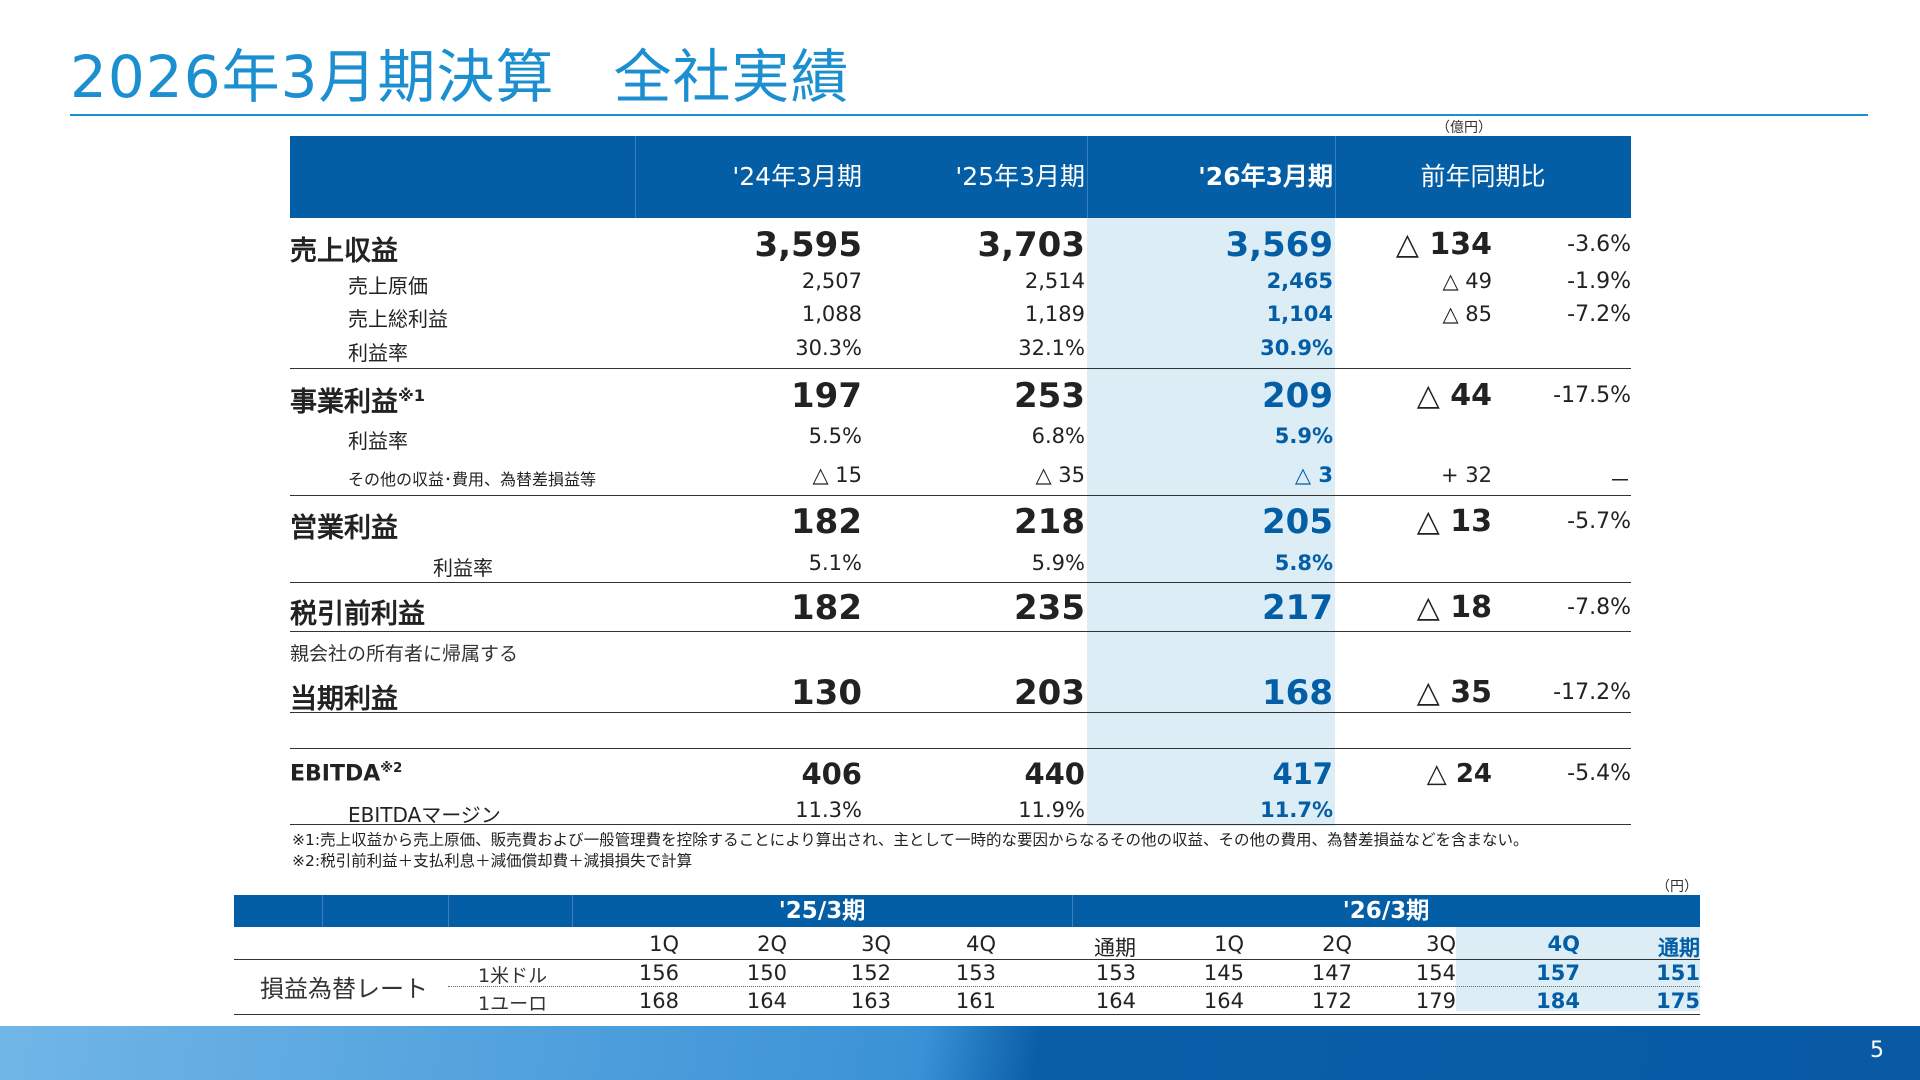  I want to click on value-diff-revenue: △ 134, so click(1443, 244).